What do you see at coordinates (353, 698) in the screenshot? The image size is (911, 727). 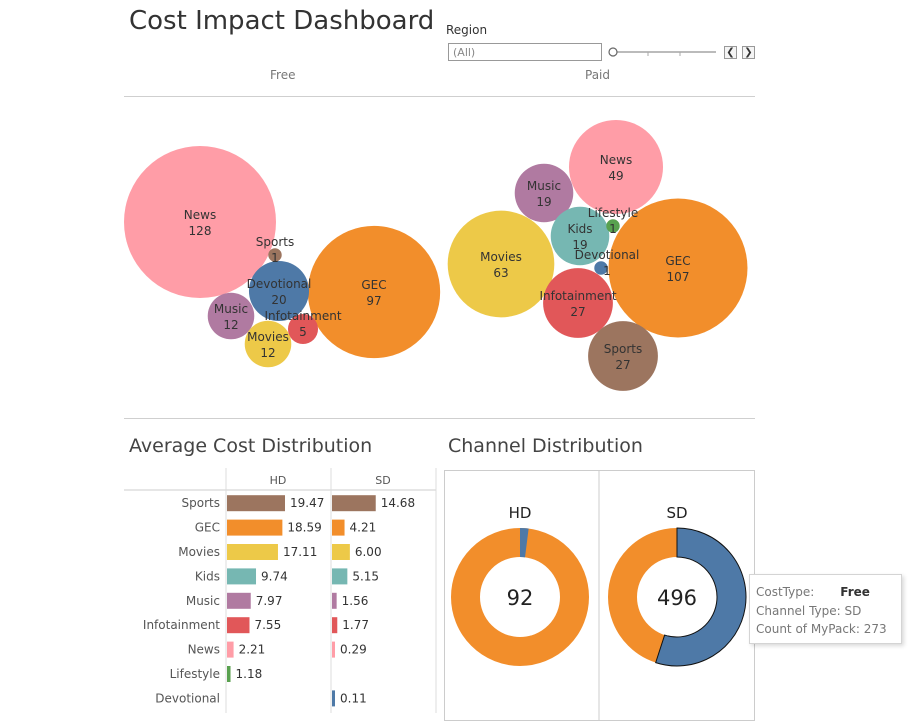 I see `bar-value-label: 0.11` at bounding box center [353, 698].